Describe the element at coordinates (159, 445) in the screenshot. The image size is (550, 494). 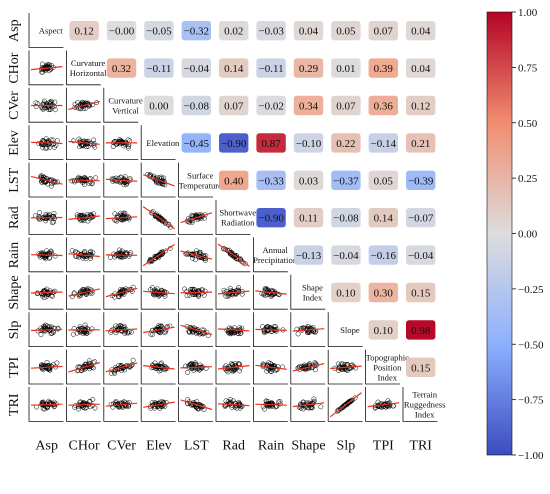
I see `x-axis-label: Elev` at that location.